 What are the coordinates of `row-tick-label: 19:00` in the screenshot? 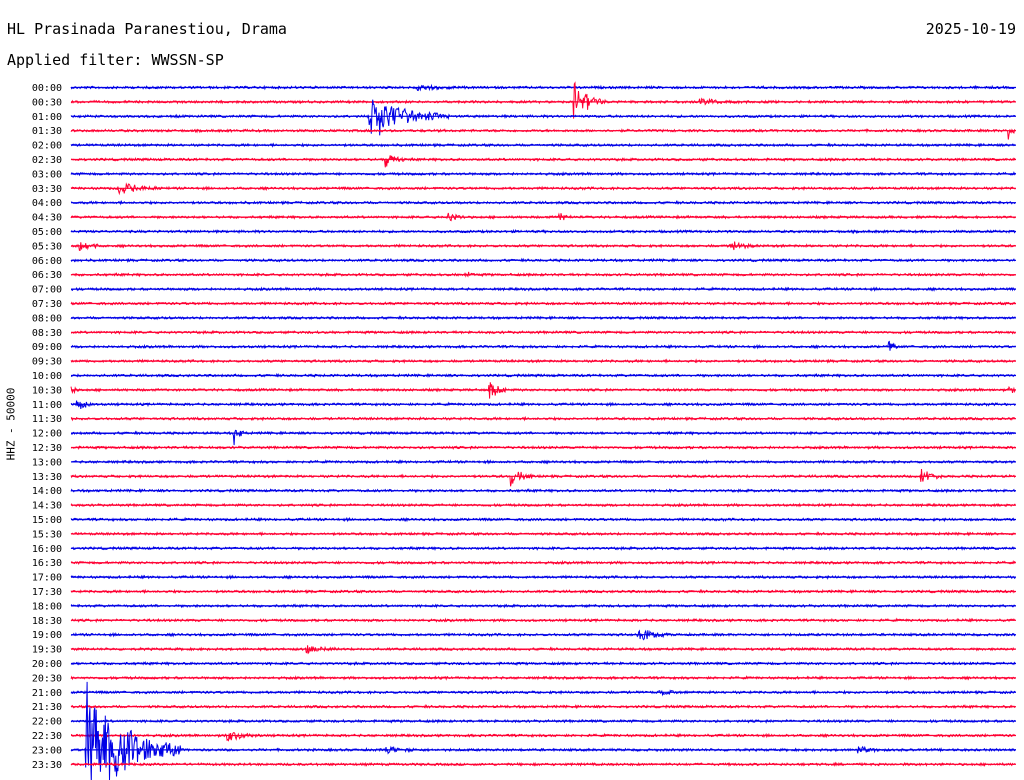 It's located at (47, 635).